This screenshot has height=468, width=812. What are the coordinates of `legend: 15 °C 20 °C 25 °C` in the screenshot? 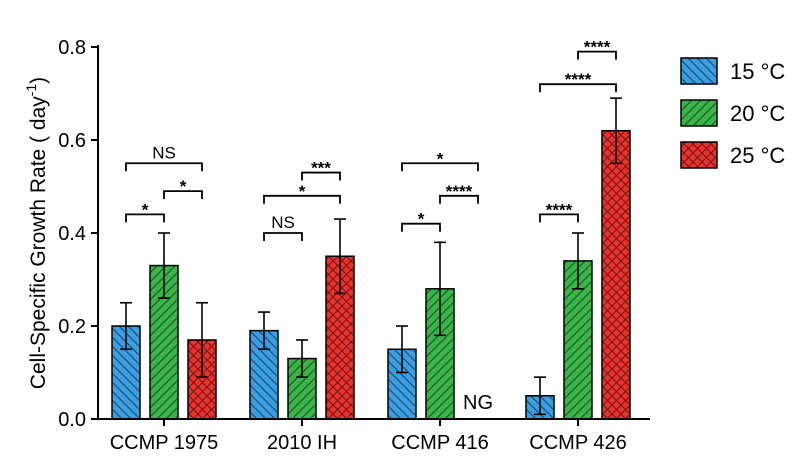 It's located at (732, 113).